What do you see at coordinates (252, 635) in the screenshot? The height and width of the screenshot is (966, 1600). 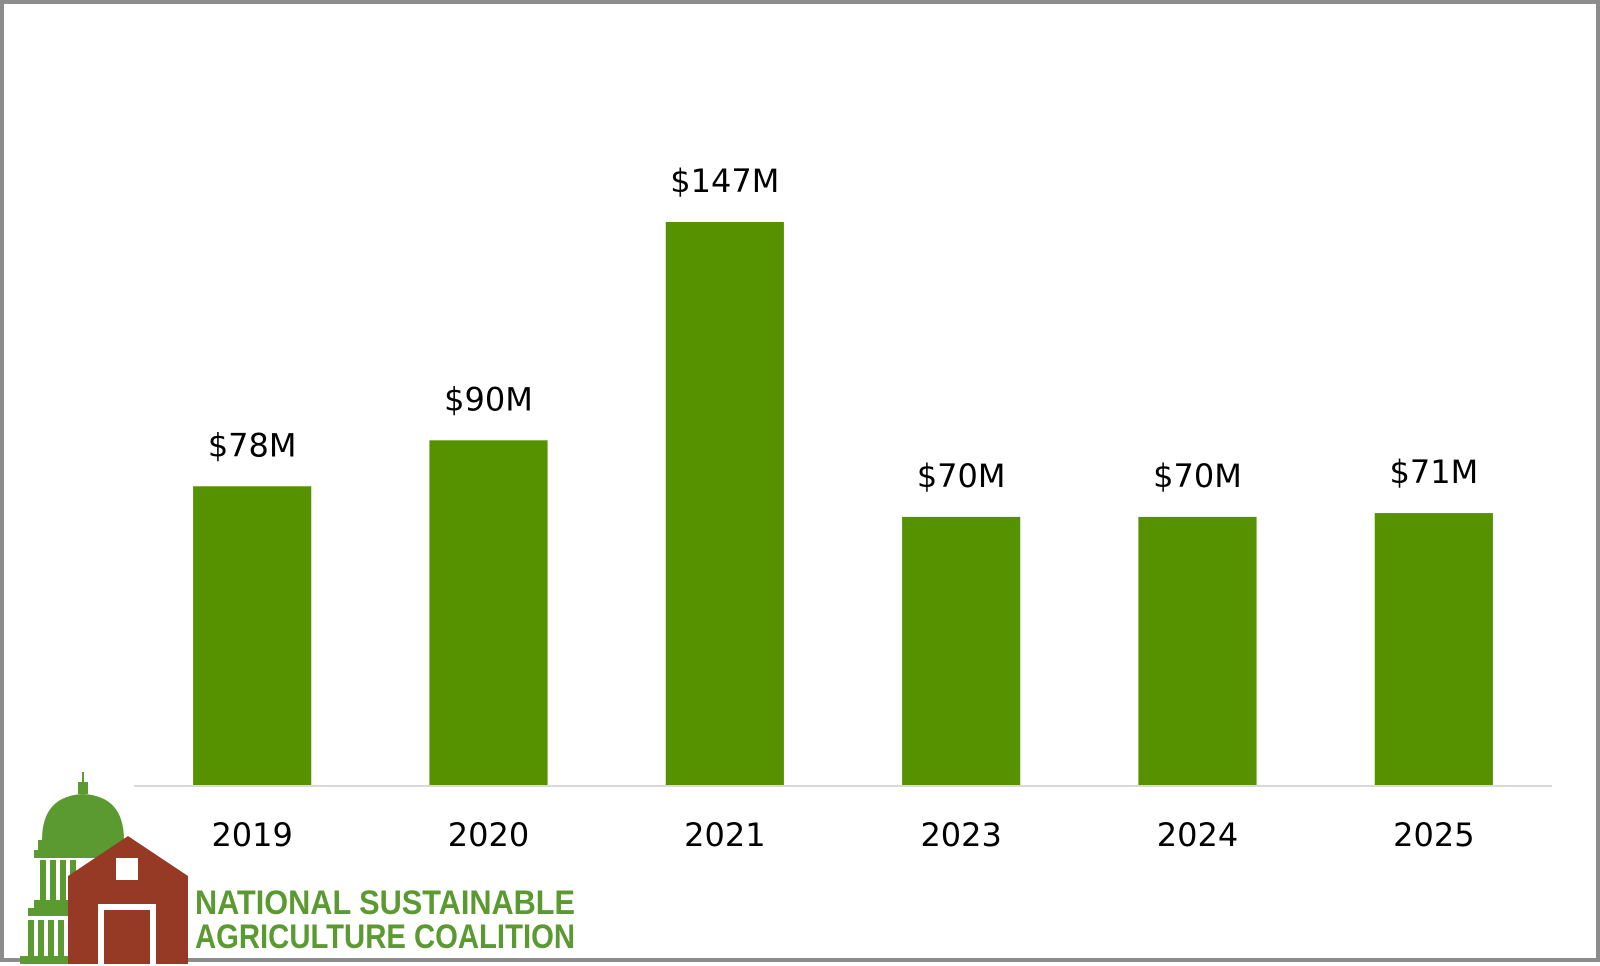 I see `bar-2019` at bounding box center [252, 635].